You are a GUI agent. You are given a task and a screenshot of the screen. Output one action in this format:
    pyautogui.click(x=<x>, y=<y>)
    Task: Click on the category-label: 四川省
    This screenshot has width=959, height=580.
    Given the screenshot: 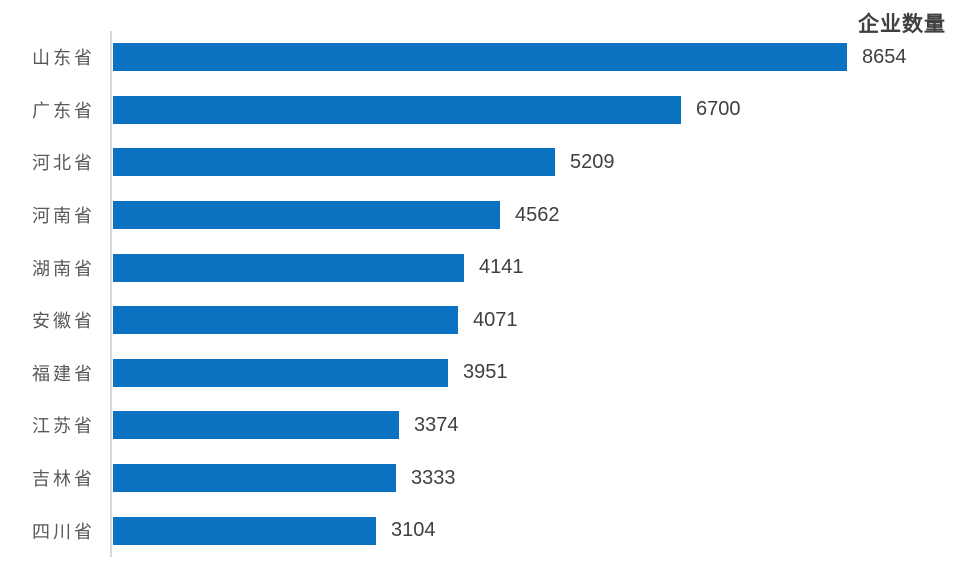 What is the action you would take?
    pyautogui.click(x=63, y=531)
    